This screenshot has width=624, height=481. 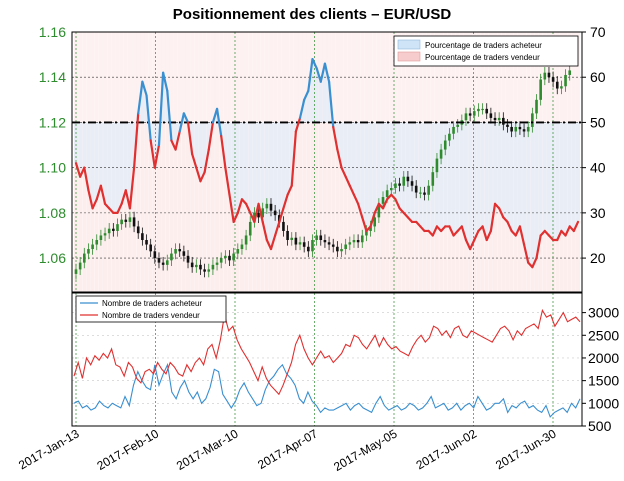 What do you see at coordinates (52, 213) in the screenshot?
I see `left-tick-label: 1.08` at bounding box center [52, 213].